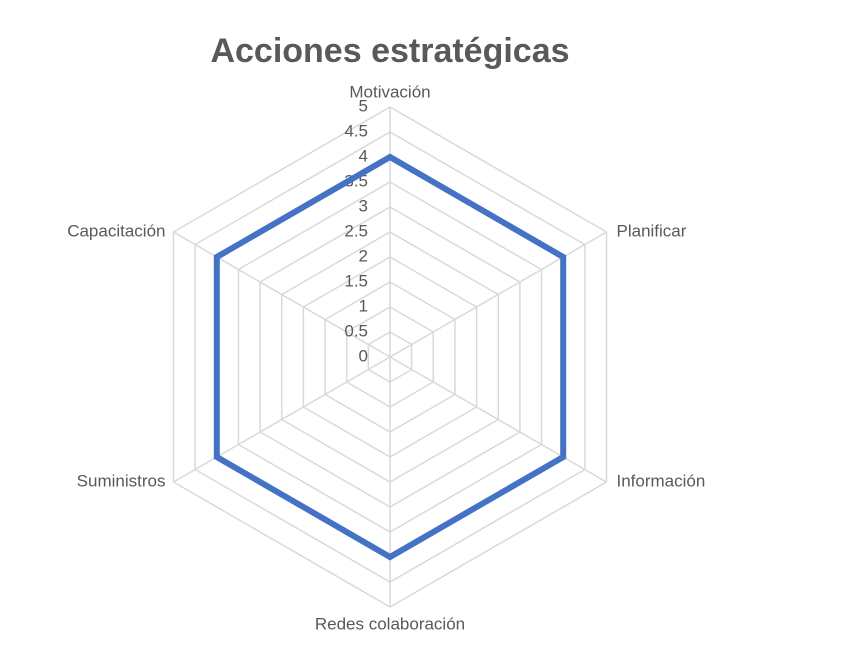 This screenshot has height=654, width=858. I want to click on tick-label-10: 5, so click(363, 105).